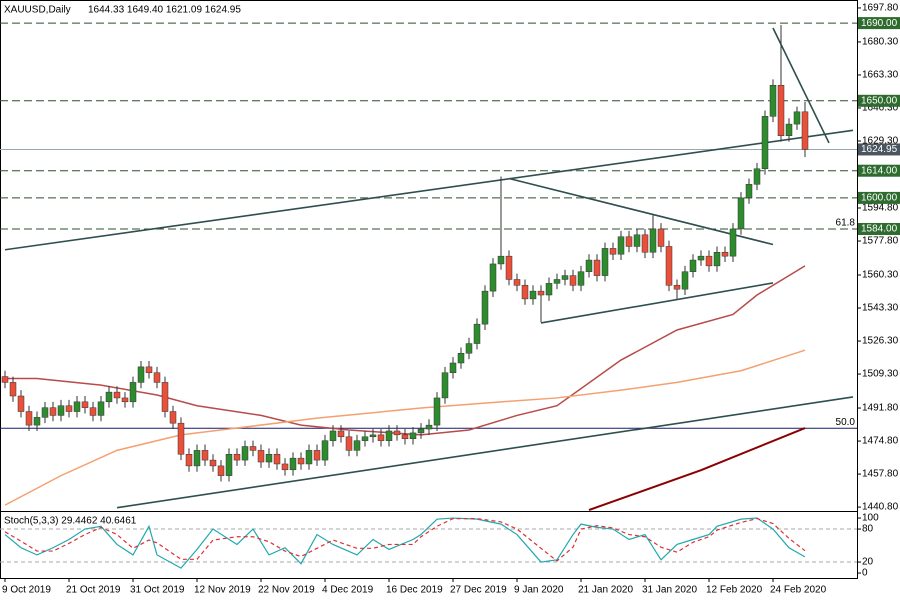  I want to click on fib-label: 61.8, so click(846, 223).